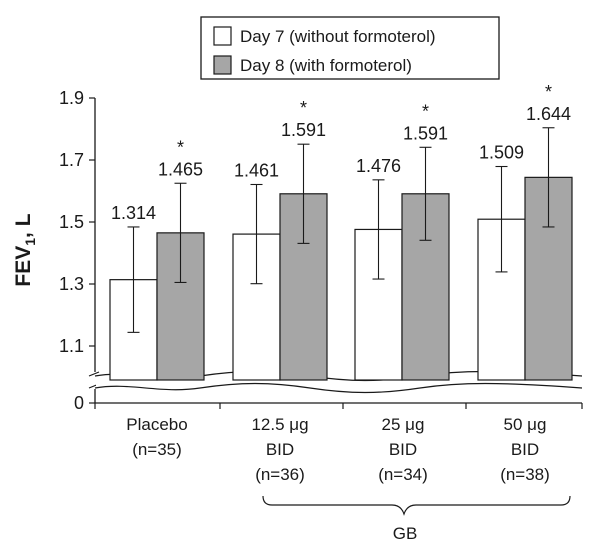 This screenshot has width=599, height=544. What do you see at coordinates (30, 242) in the screenshot?
I see `y-axis-title-subscript: 1` at bounding box center [30, 242].